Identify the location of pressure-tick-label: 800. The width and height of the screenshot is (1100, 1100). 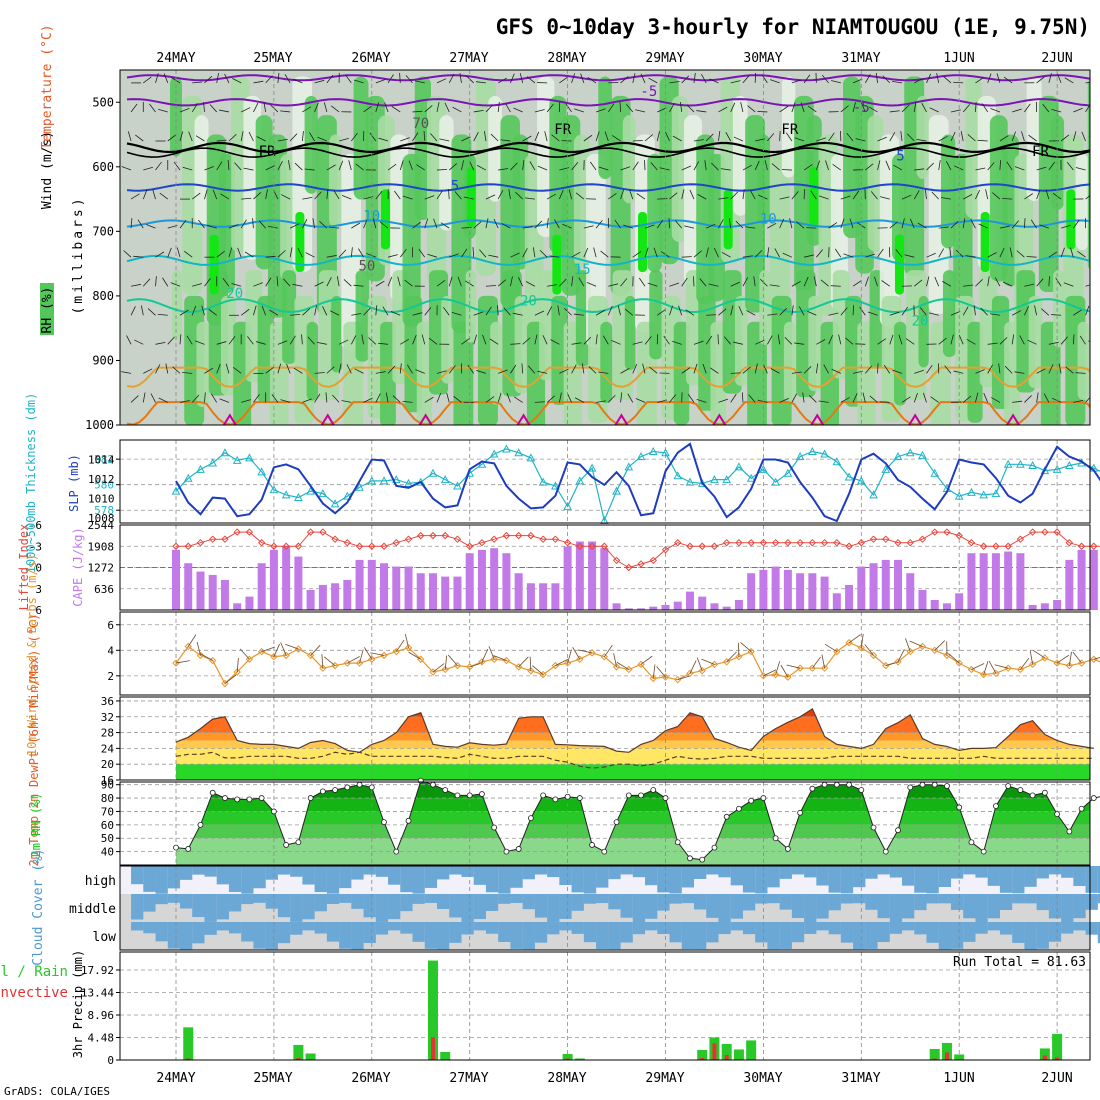
(103, 296).